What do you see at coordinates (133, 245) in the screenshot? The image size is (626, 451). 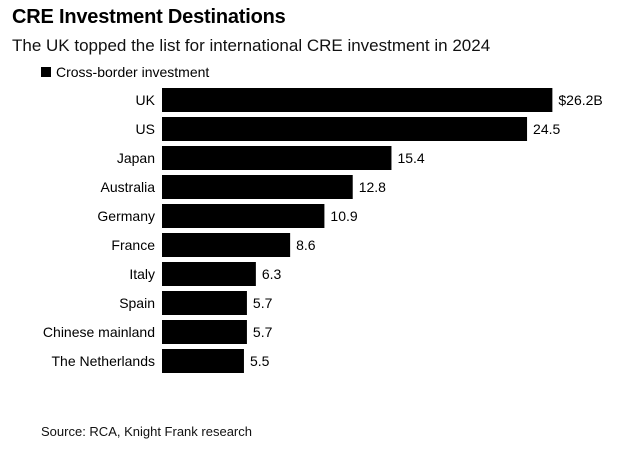 I see `category-label: France` at bounding box center [133, 245].